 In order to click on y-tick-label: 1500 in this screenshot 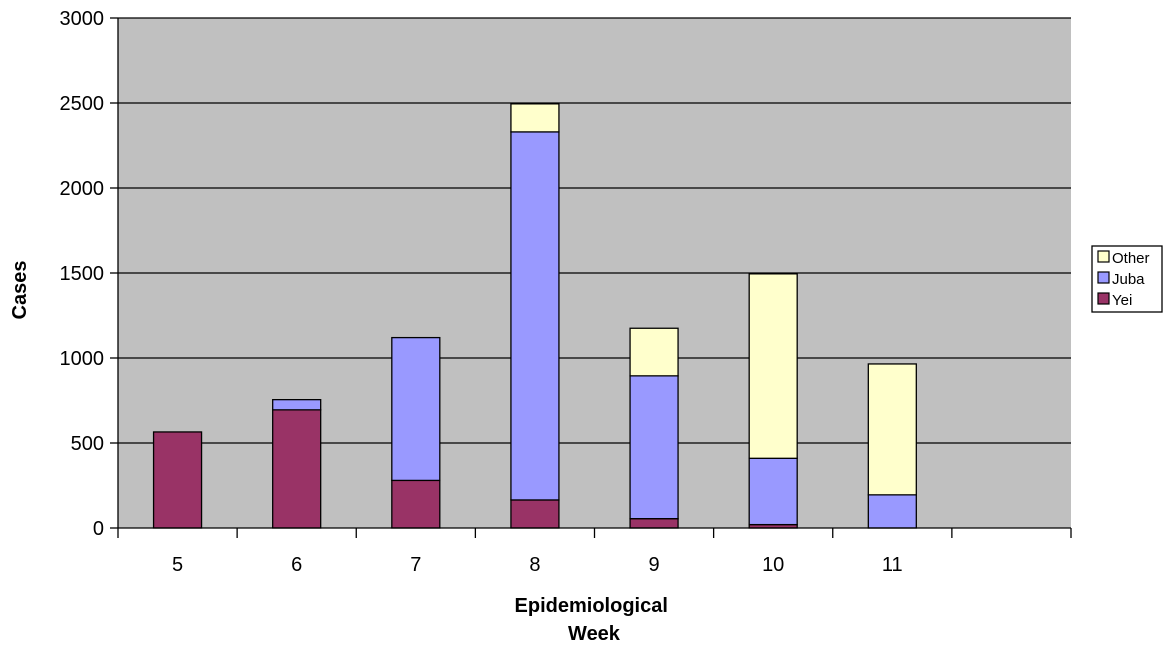, I will do `click(82, 274)`.